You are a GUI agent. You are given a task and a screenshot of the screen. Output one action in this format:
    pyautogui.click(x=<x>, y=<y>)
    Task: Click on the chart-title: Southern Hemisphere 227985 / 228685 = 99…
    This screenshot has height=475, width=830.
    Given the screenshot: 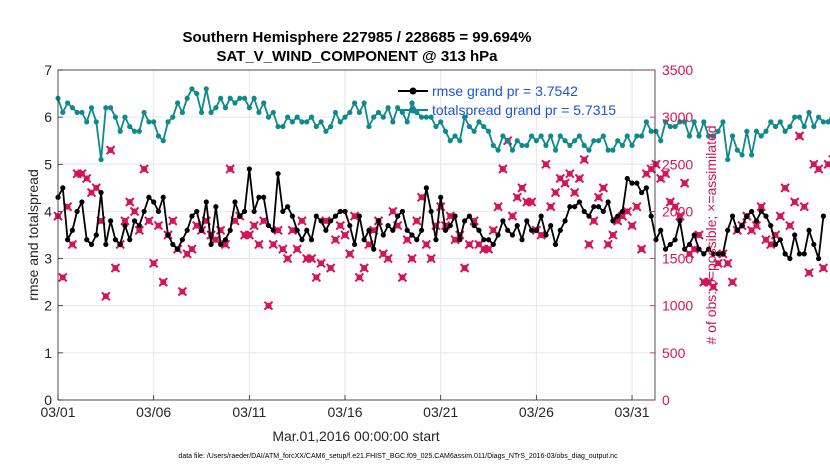 What is the action you would take?
    pyautogui.click(x=357, y=37)
    